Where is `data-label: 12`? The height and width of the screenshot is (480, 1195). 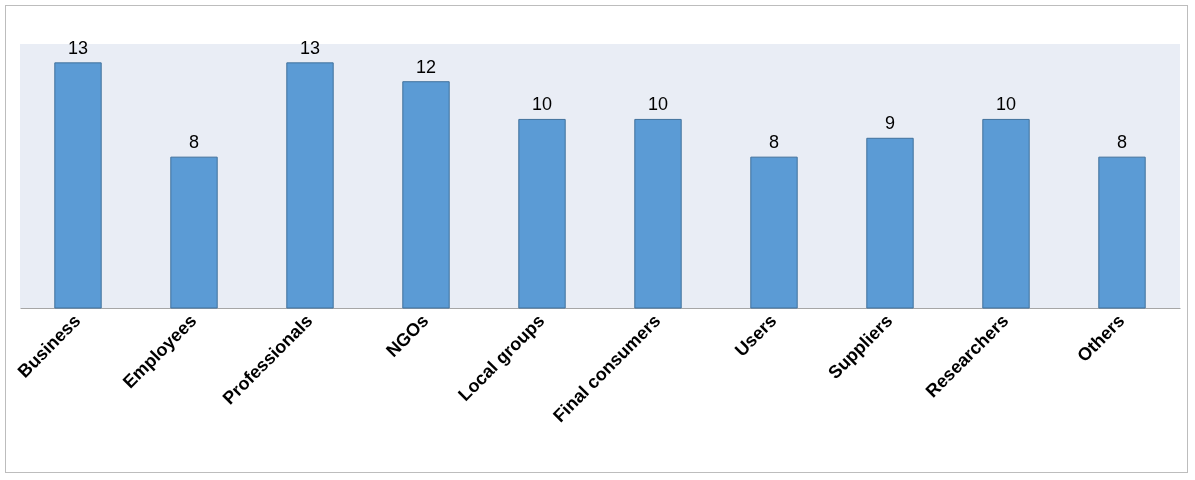
data-label: 12 is located at coordinates (426, 66).